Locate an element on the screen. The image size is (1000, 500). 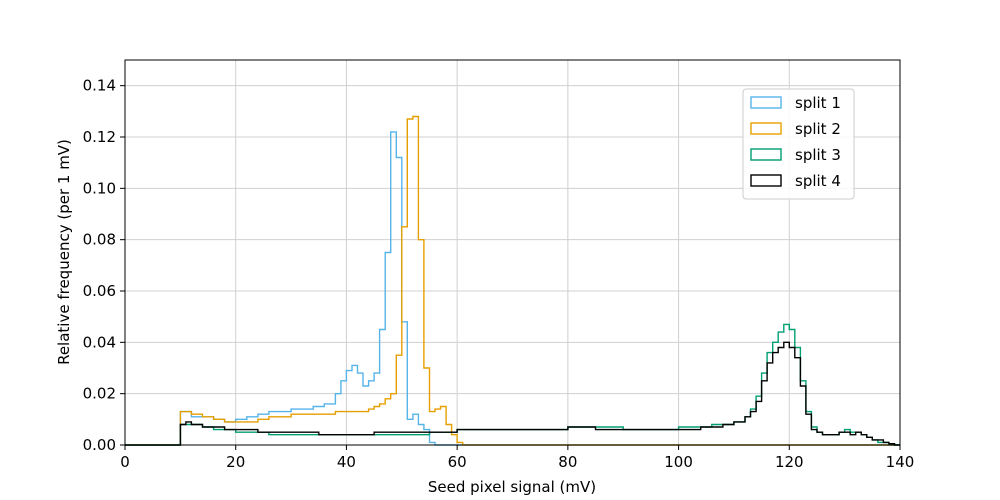
x-tick-label: 20 is located at coordinates (235, 462).